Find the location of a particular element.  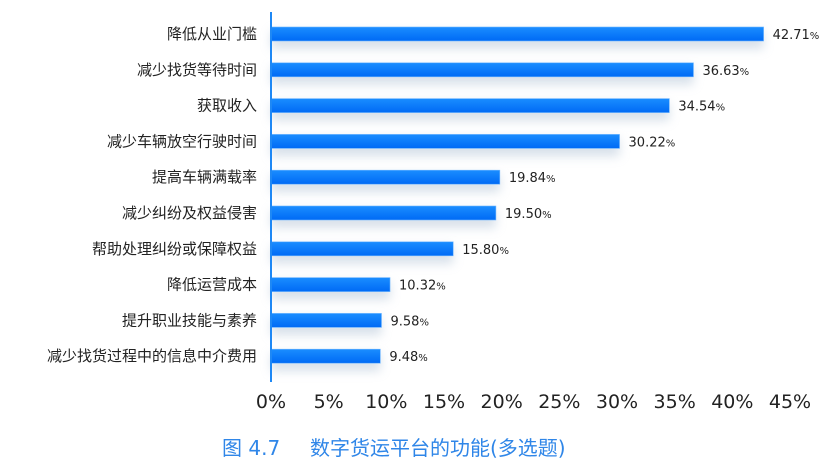

category-label: 减少找货过程中的信息中介费用 is located at coordinates (152, 356).